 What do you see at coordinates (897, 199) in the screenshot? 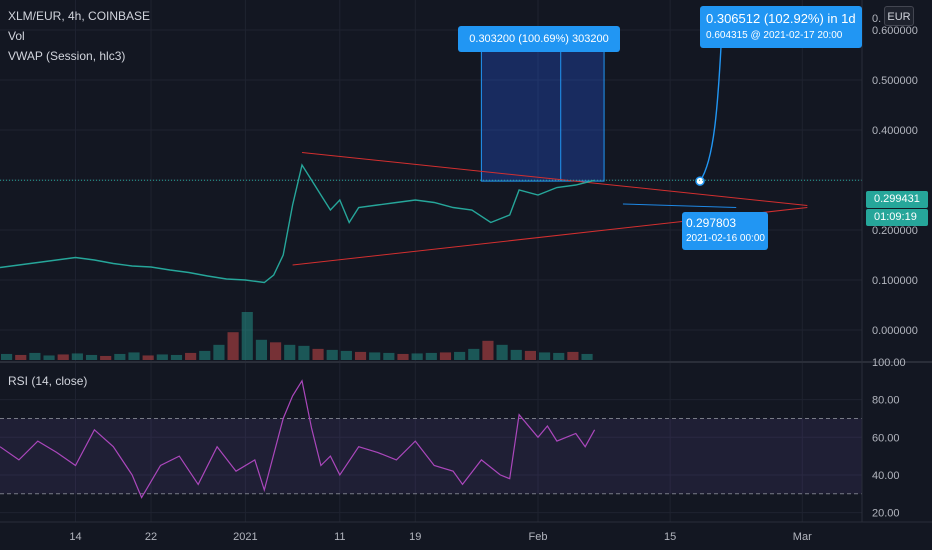
I see `last-price-tag: 0.299431` at bounding box center [897, 199].